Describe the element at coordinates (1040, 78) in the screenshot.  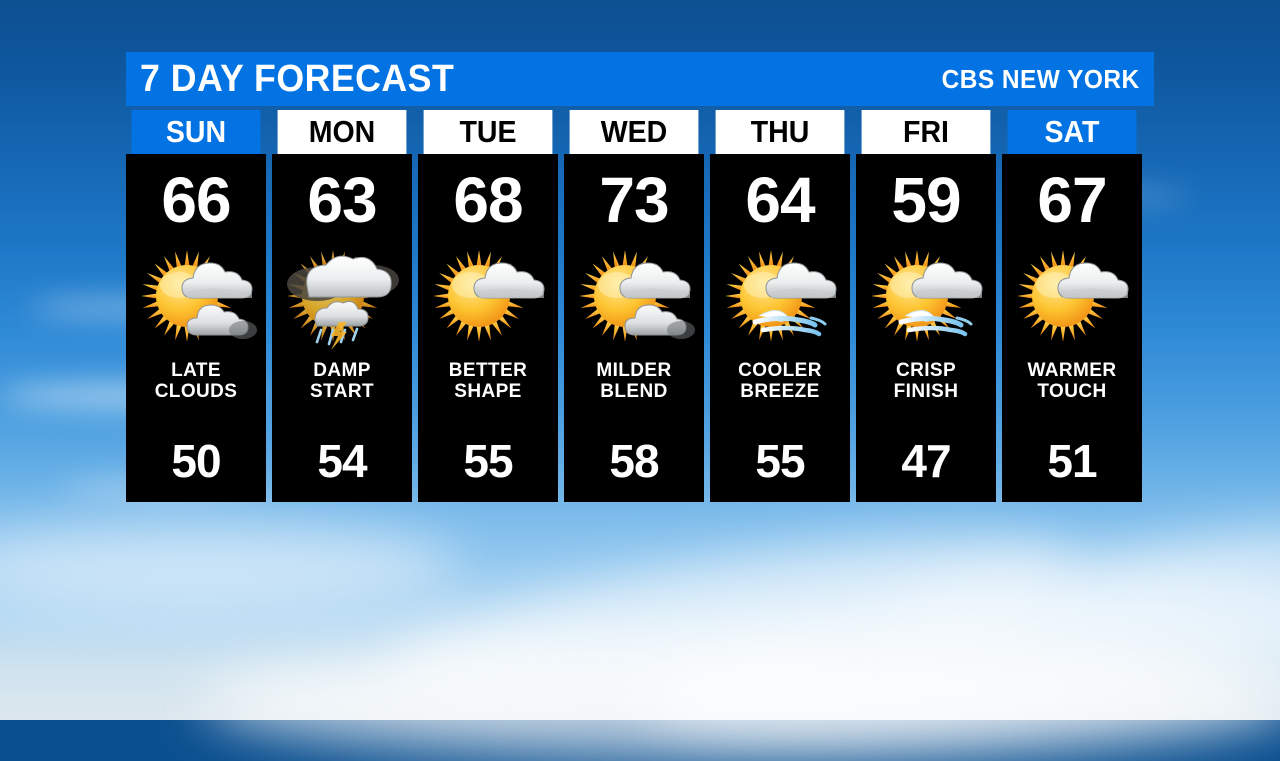
I see `station-branding: CBS NEW YORK` at that location.